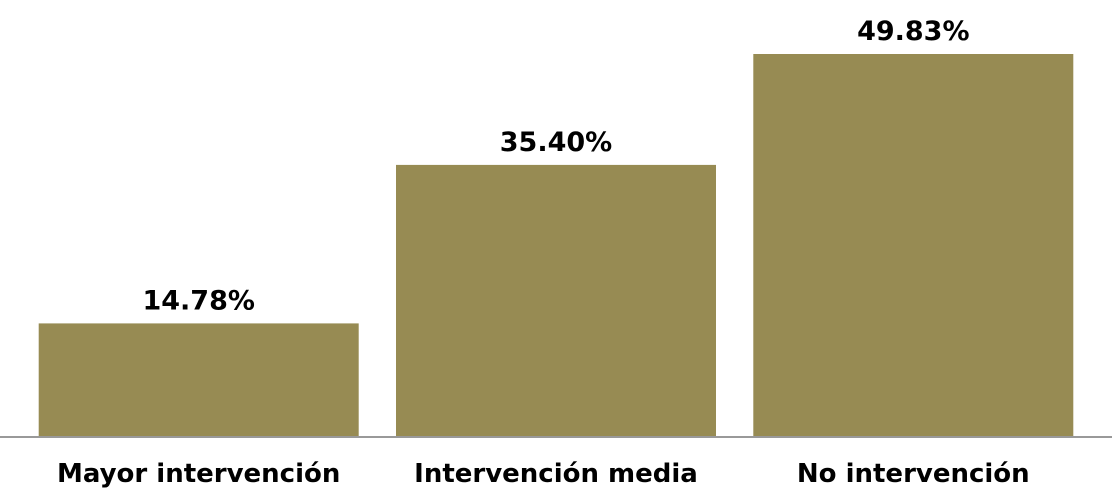  I want to click on category-label-2: Intervención media, so click(556, 474).